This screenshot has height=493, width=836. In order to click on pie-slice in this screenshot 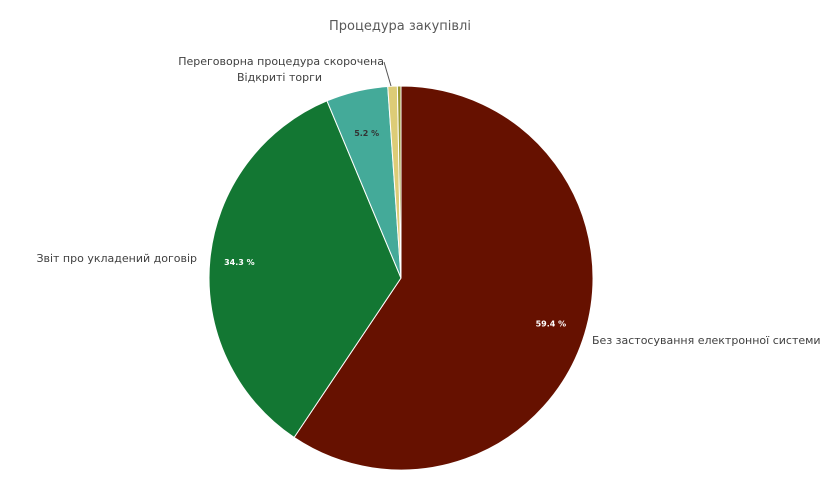, I will do `click(399, 182)`.